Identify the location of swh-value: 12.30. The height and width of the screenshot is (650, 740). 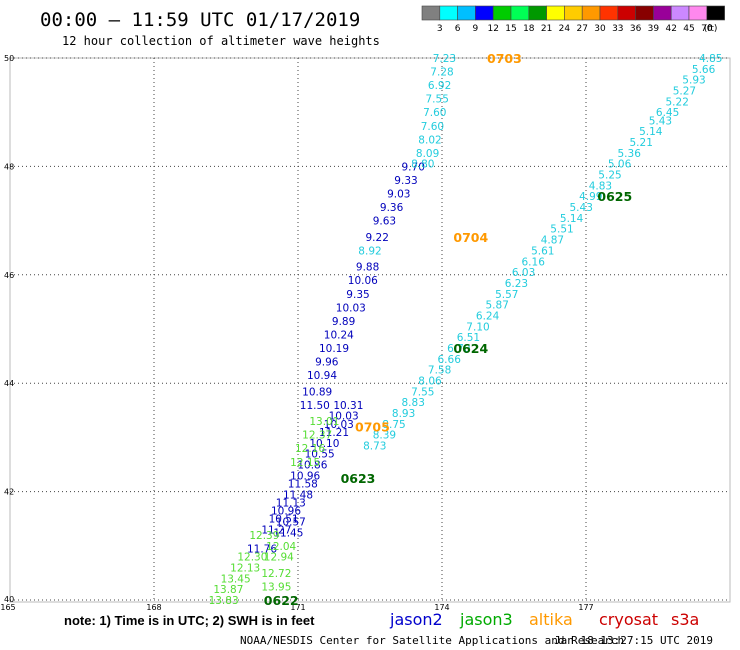
(252, 558).